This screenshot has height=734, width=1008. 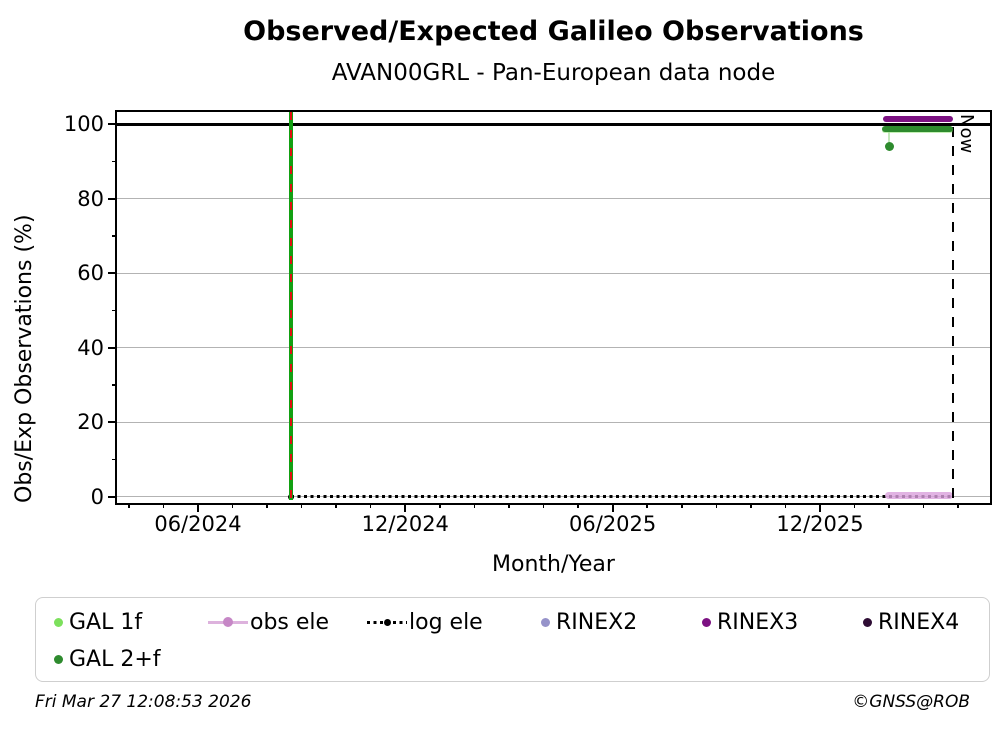 I want to click on legend-label: RINEX4, so click(x=919, y=622).